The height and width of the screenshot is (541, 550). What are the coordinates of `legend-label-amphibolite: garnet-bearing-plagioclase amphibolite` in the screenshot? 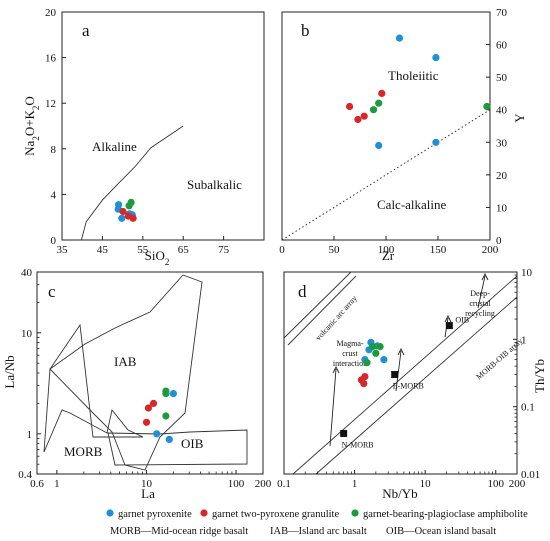 It's located at (445, 514).